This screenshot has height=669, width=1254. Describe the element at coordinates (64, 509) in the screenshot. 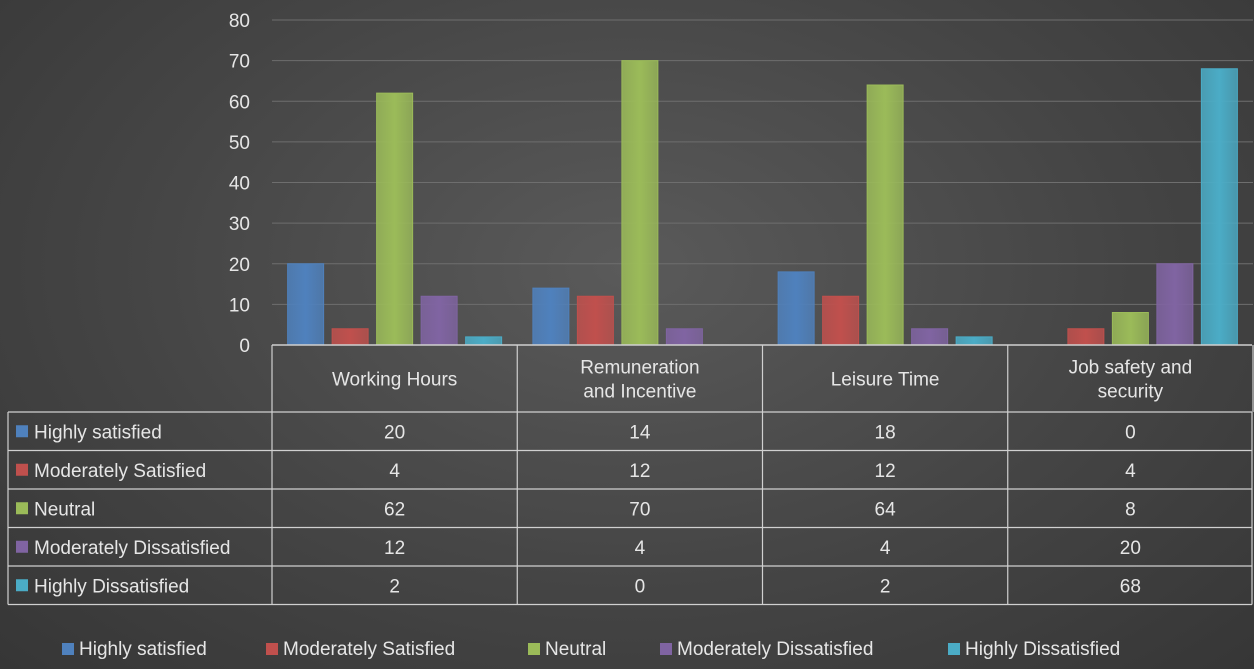

I see `table-row-label-neutral: Neutral` at that location.